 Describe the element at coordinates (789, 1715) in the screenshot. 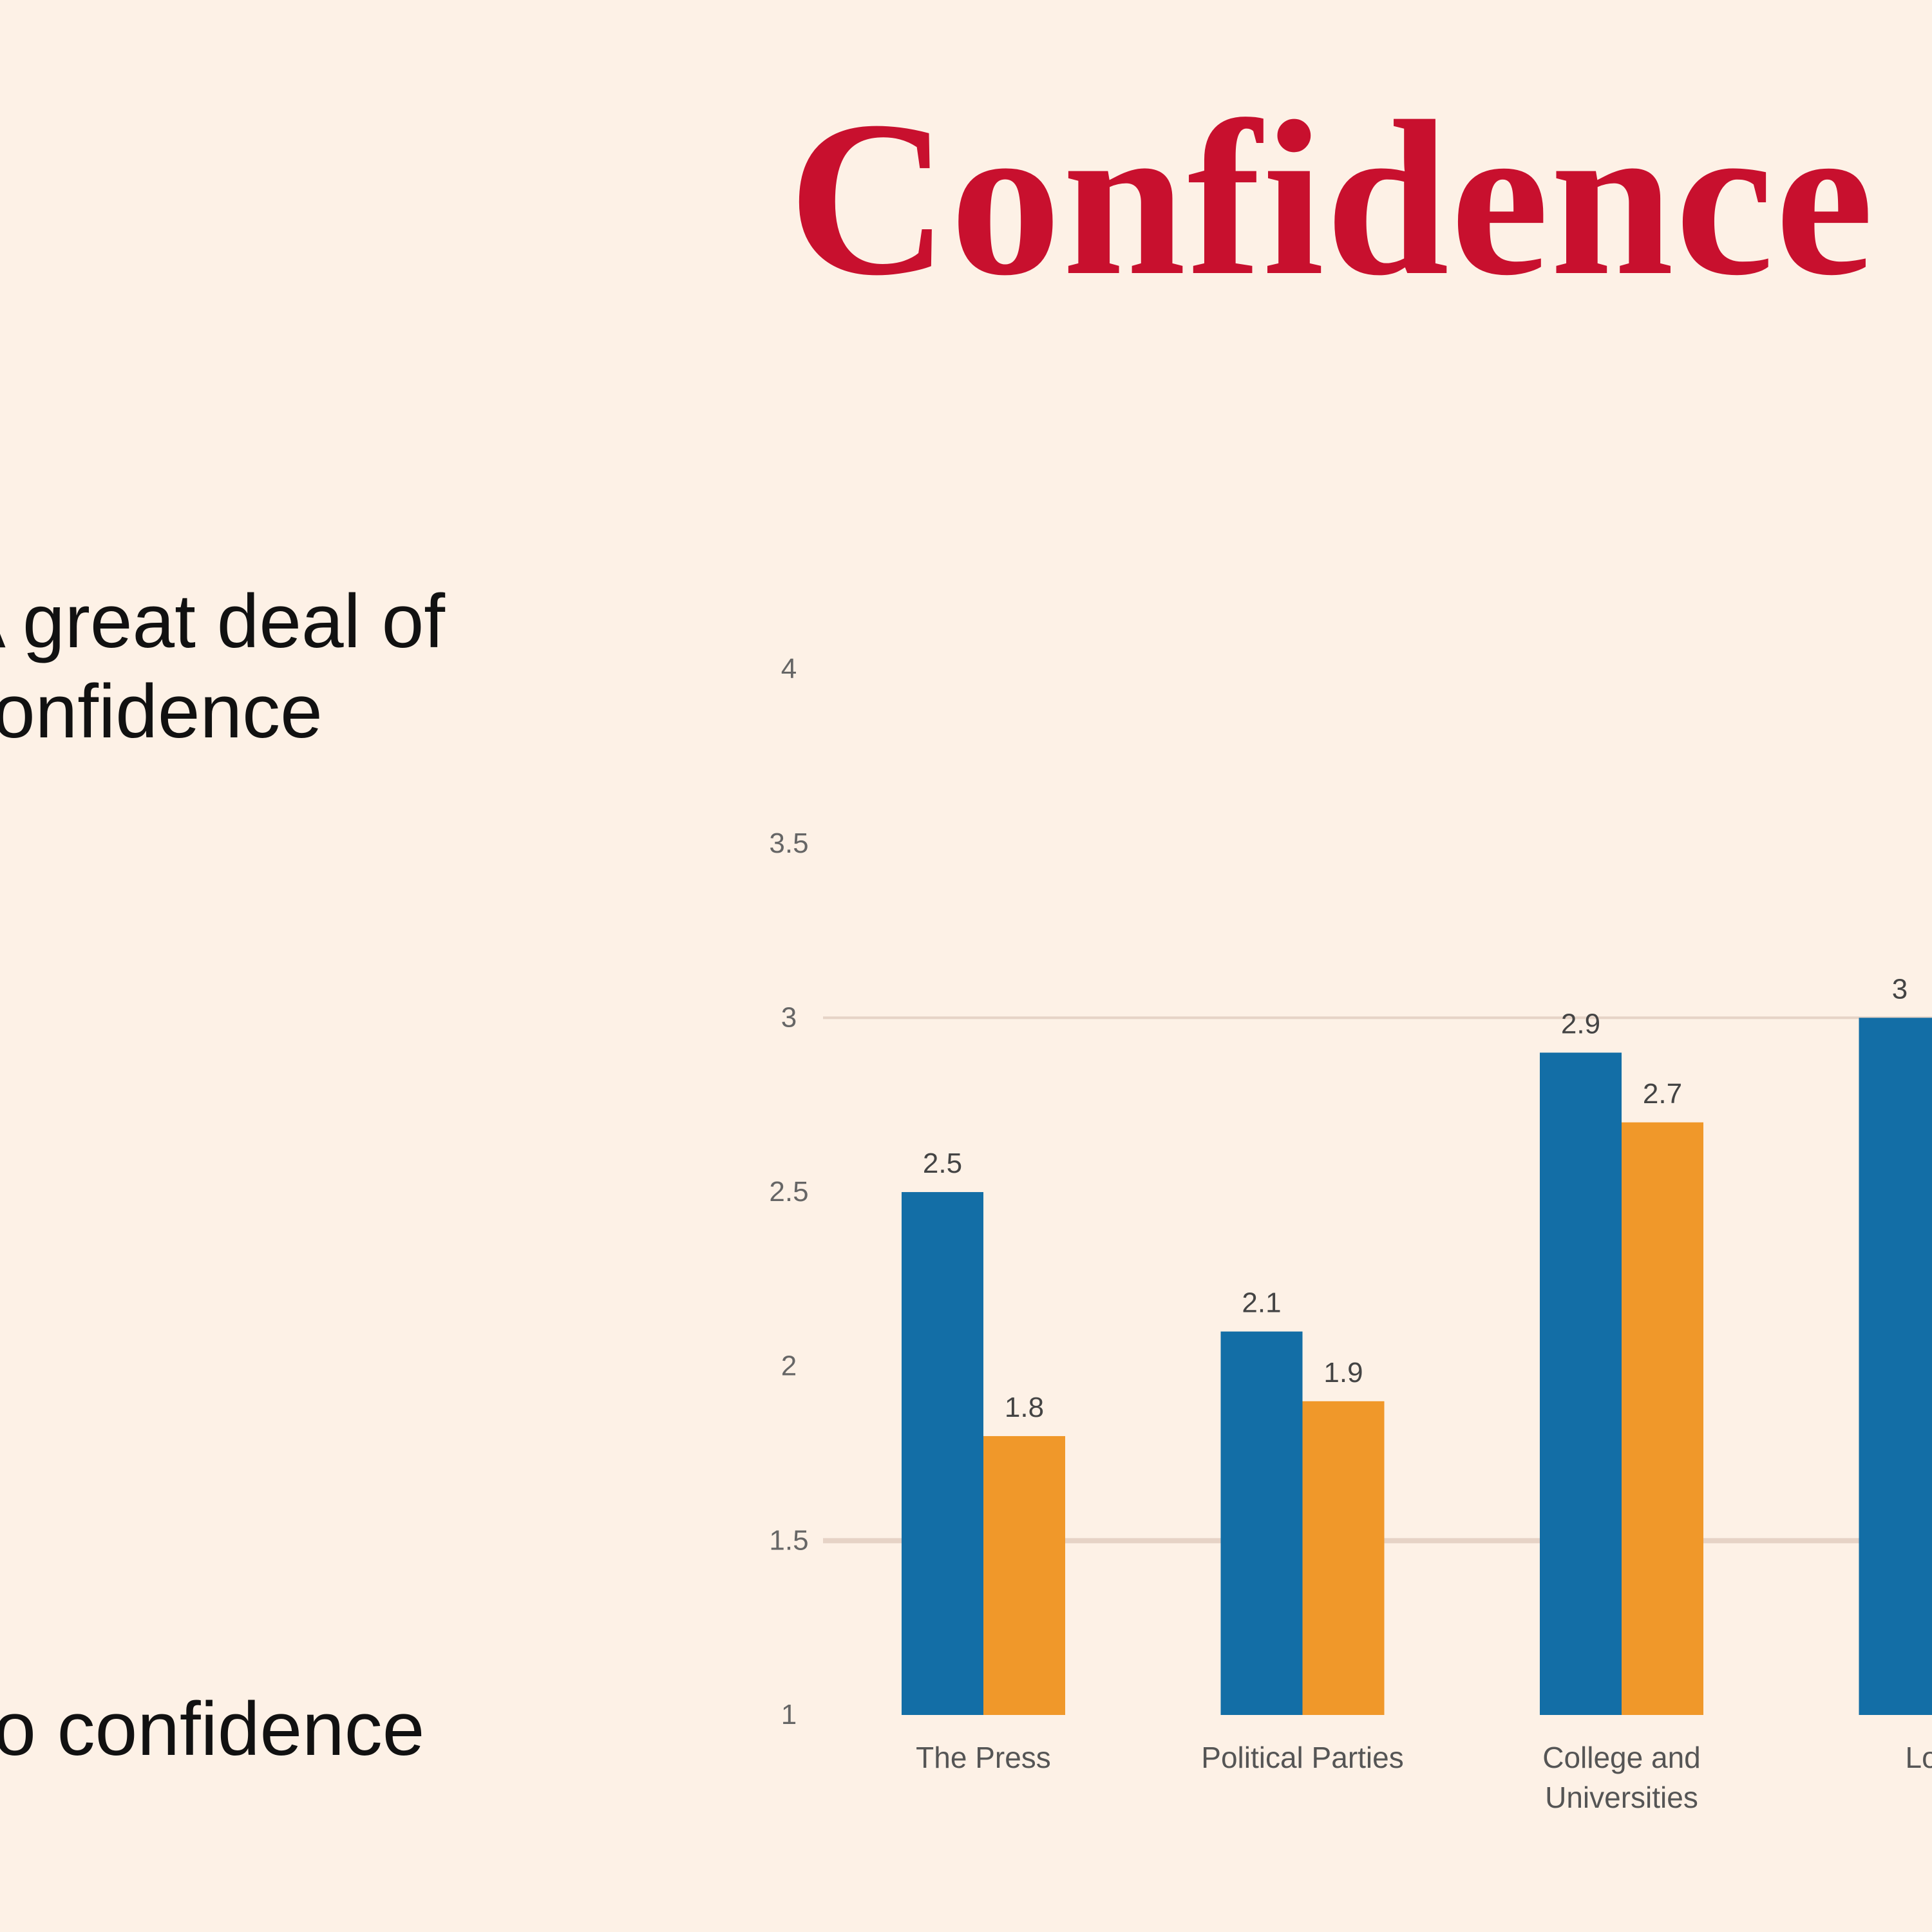

I see `y-tick-label: 1` at that location.